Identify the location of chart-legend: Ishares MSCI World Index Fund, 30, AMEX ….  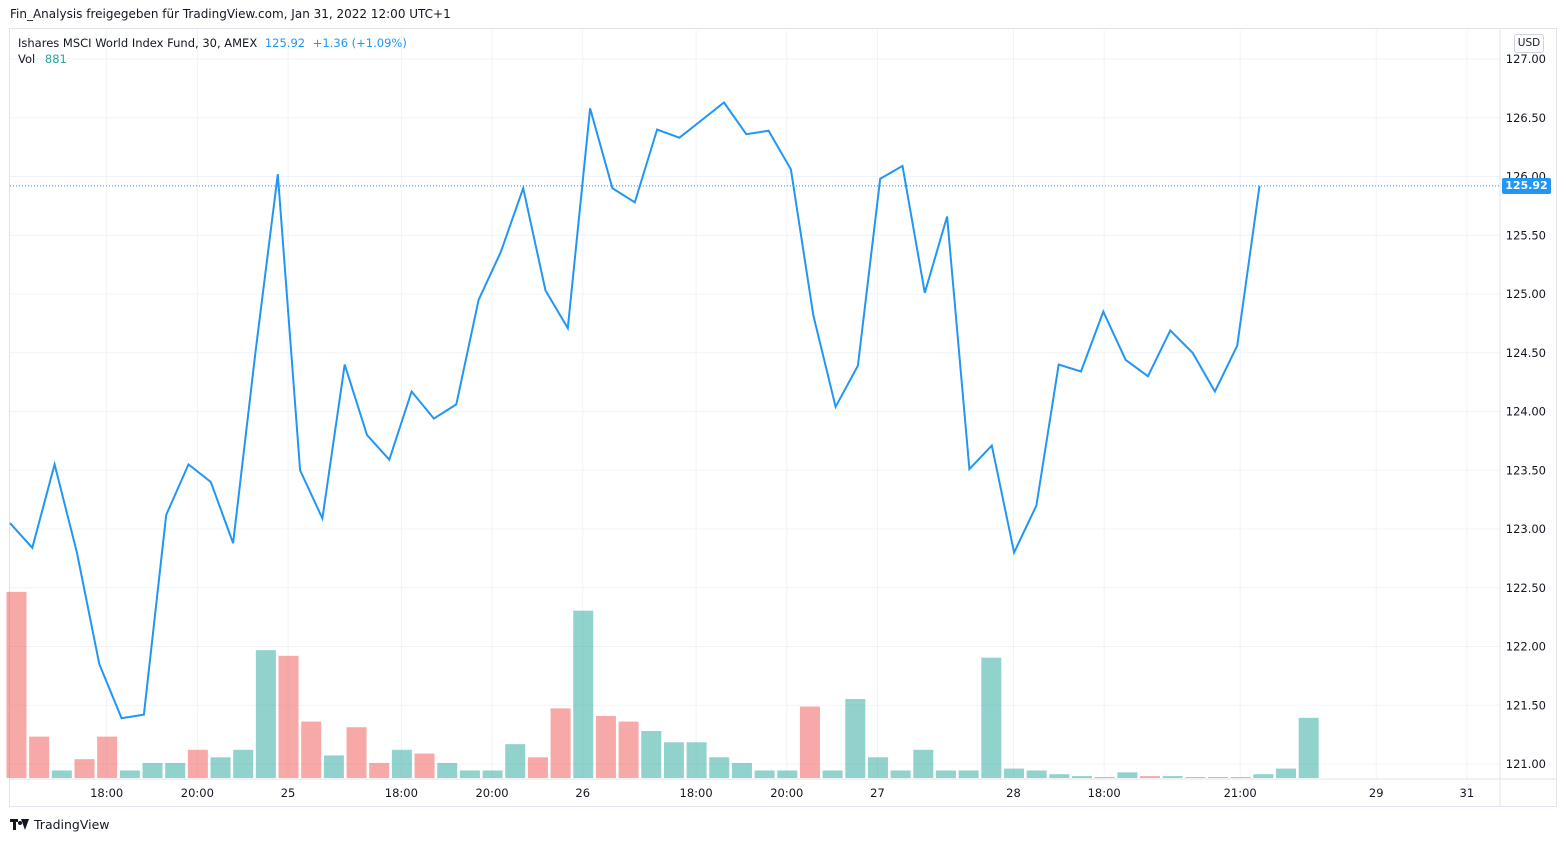
(212, 51).